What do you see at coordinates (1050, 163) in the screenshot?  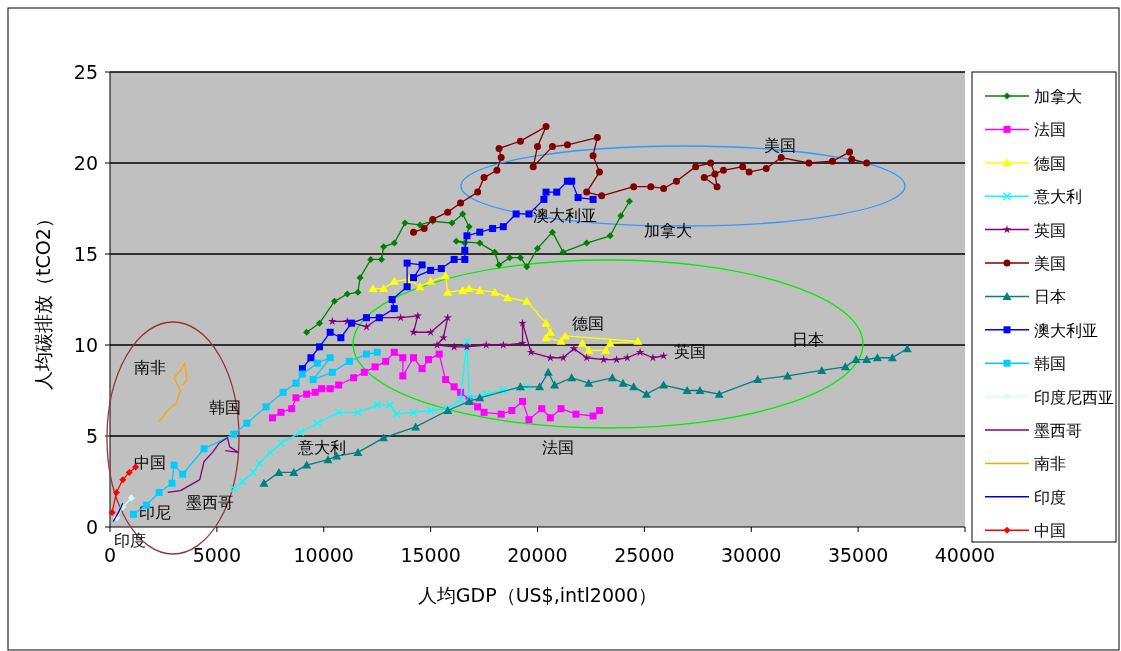 I see `legend-label: 德国` at bounding box center [1050, 163].